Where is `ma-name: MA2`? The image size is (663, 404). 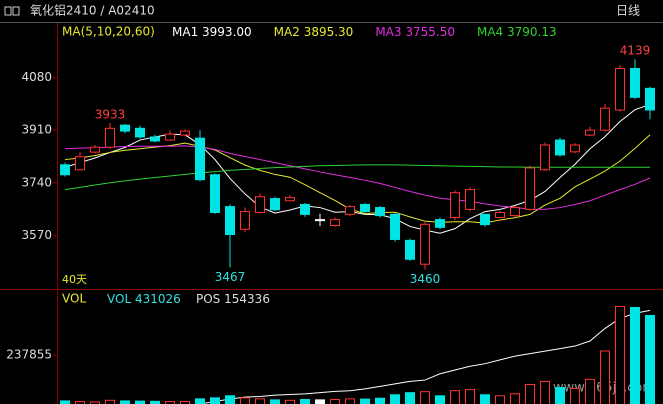
ma-name: MA2 is located at coordinates (287, 32).